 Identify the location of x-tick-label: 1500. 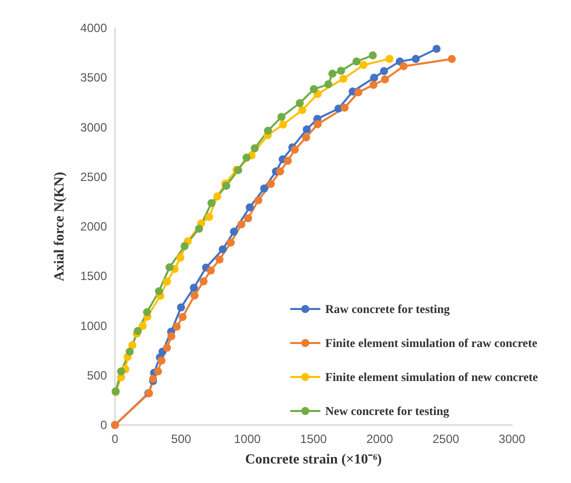
(314, 439).